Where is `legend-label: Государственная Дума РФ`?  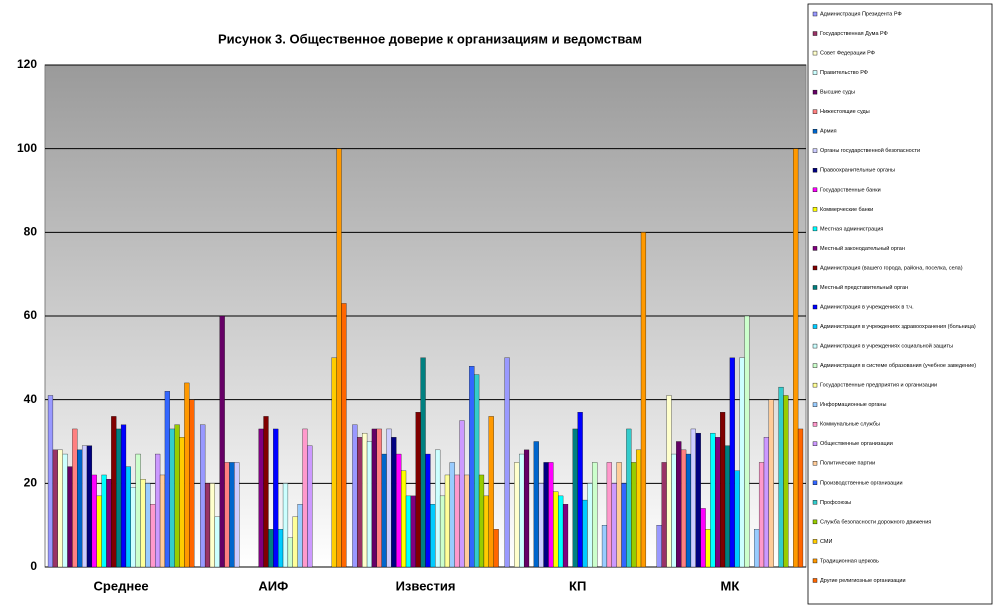 legend-label: Государственная Дума РФ is located at coordinates (854, 34).